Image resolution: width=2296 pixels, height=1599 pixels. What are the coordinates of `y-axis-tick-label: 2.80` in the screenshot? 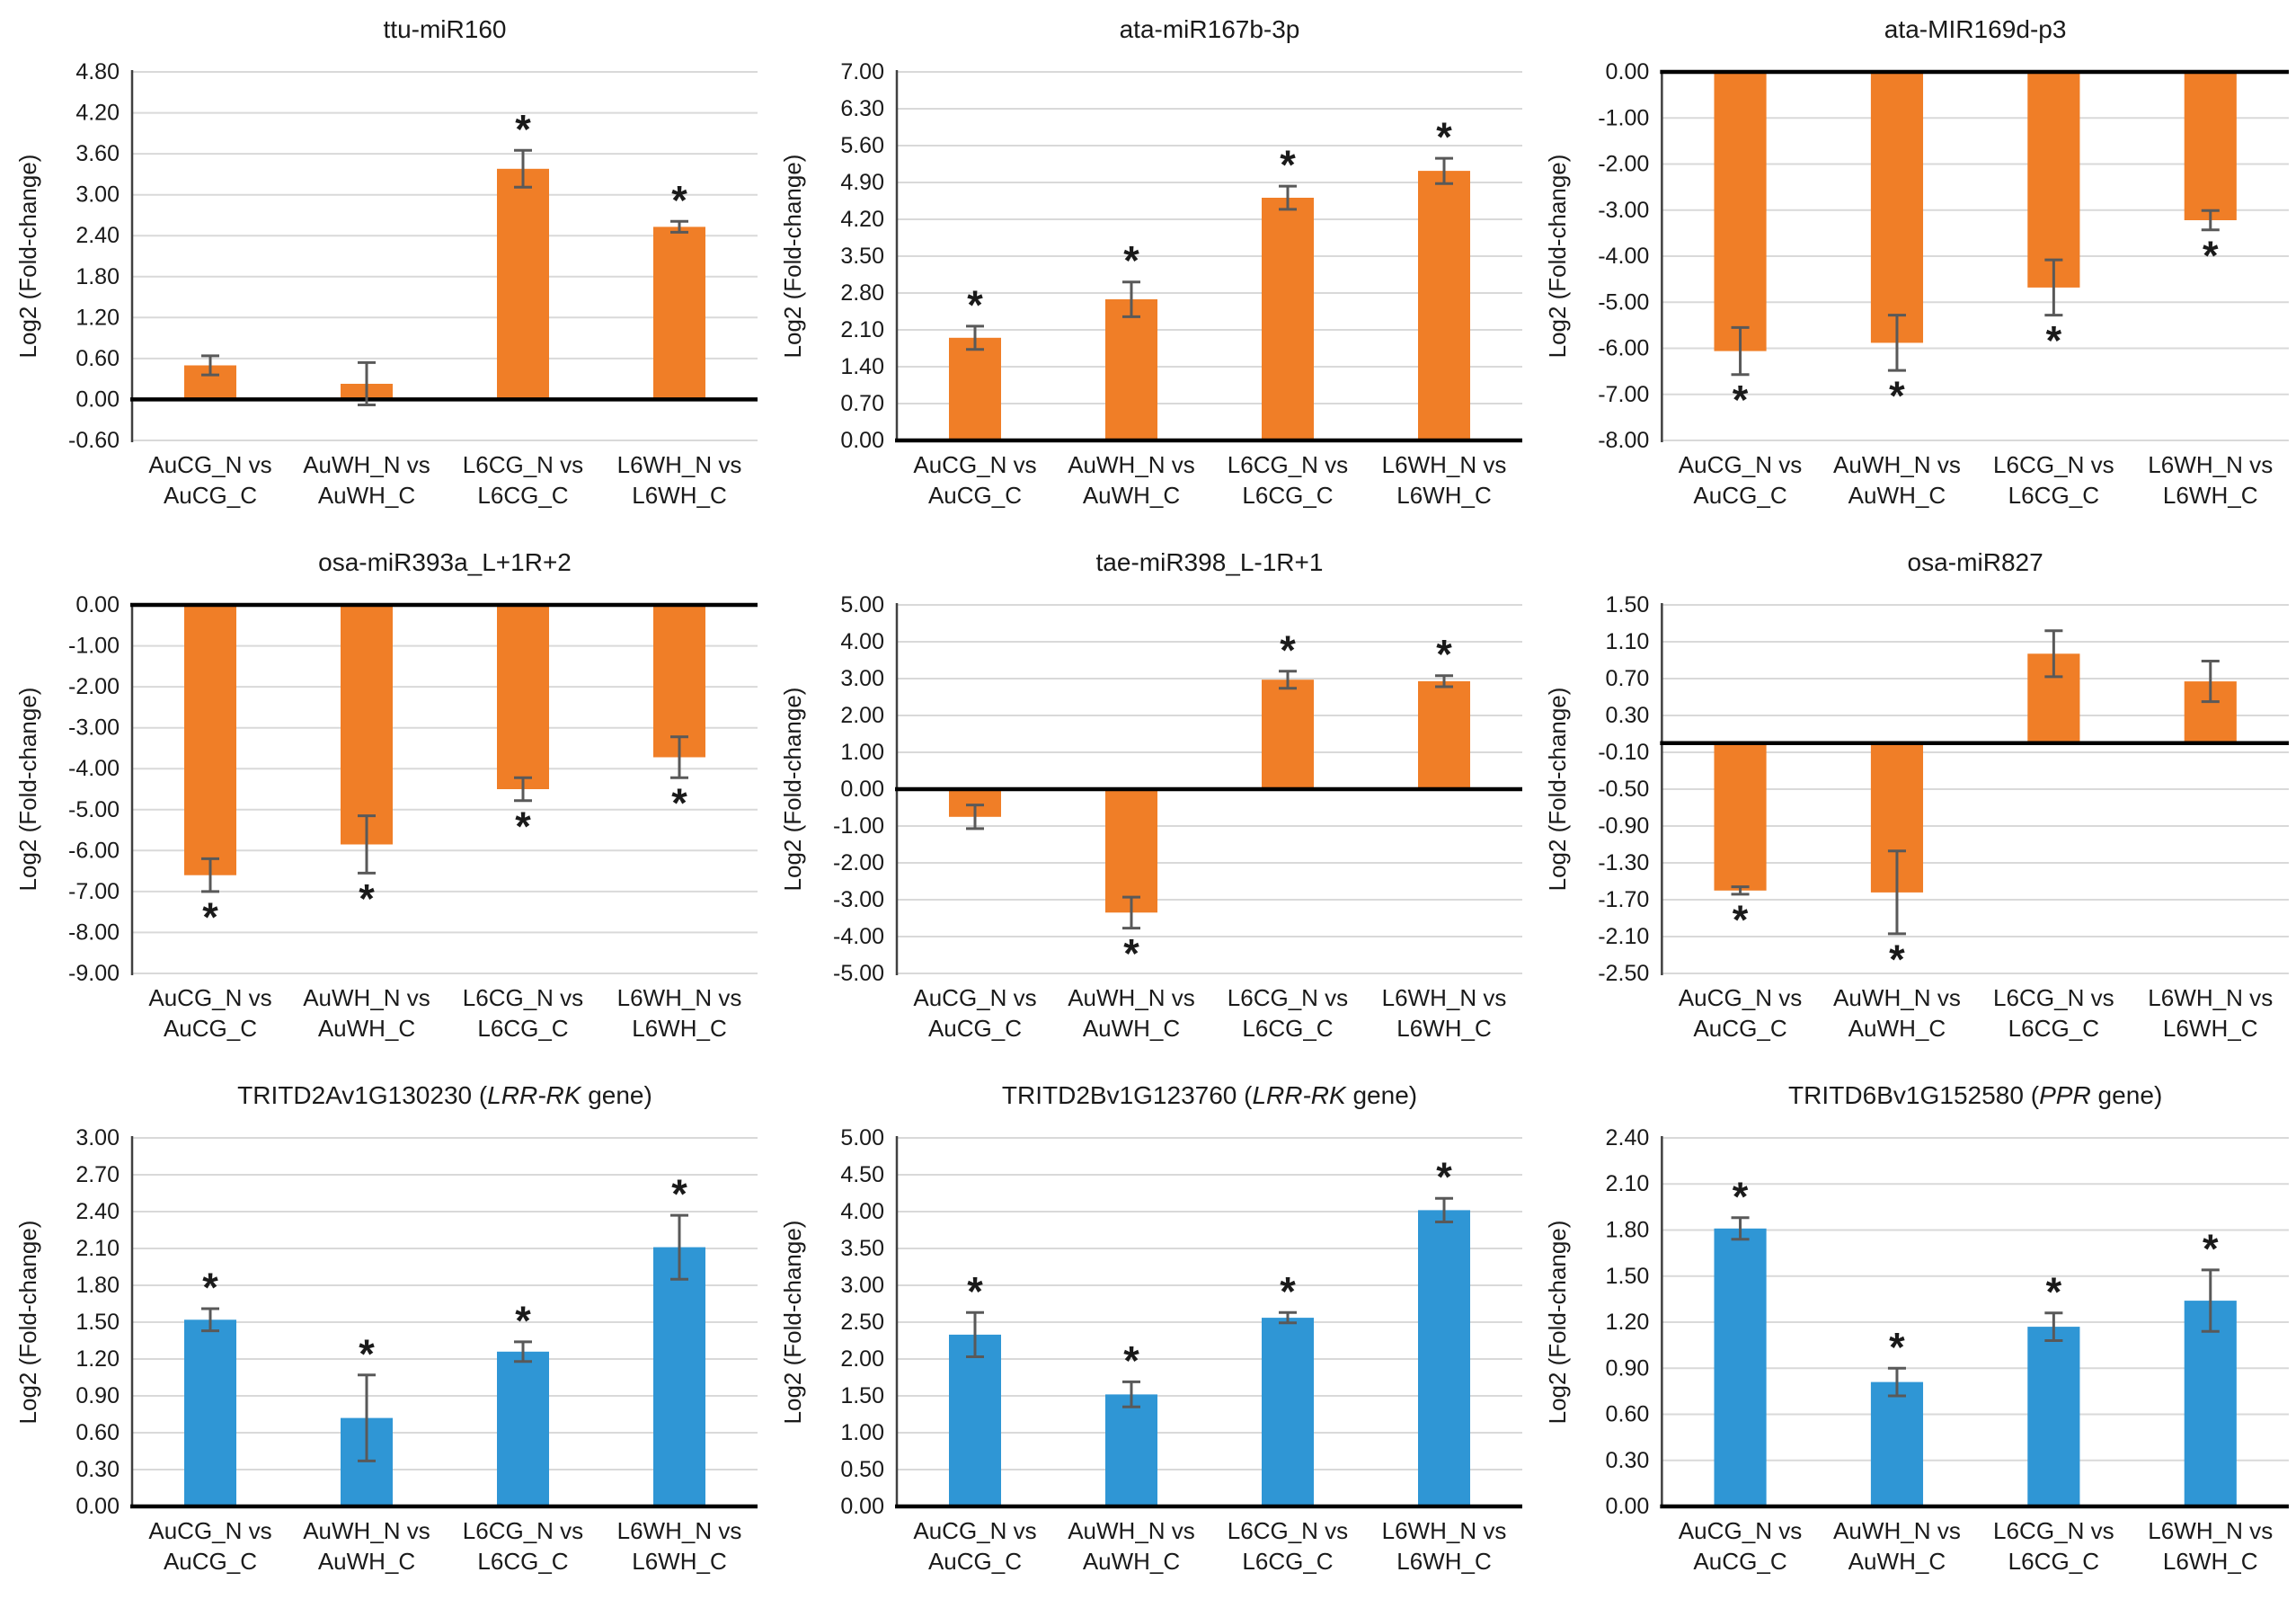 It's located at (862, 293).